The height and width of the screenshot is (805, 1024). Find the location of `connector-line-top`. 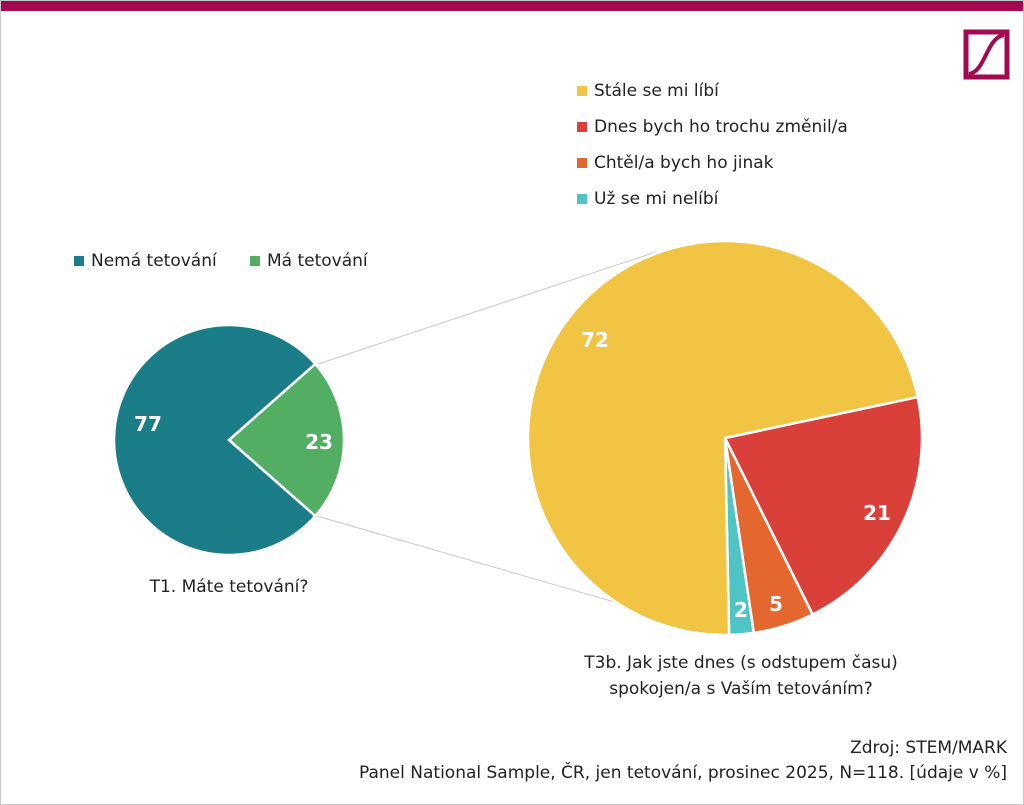

connector-line-top is located at coordinates (487, 308).